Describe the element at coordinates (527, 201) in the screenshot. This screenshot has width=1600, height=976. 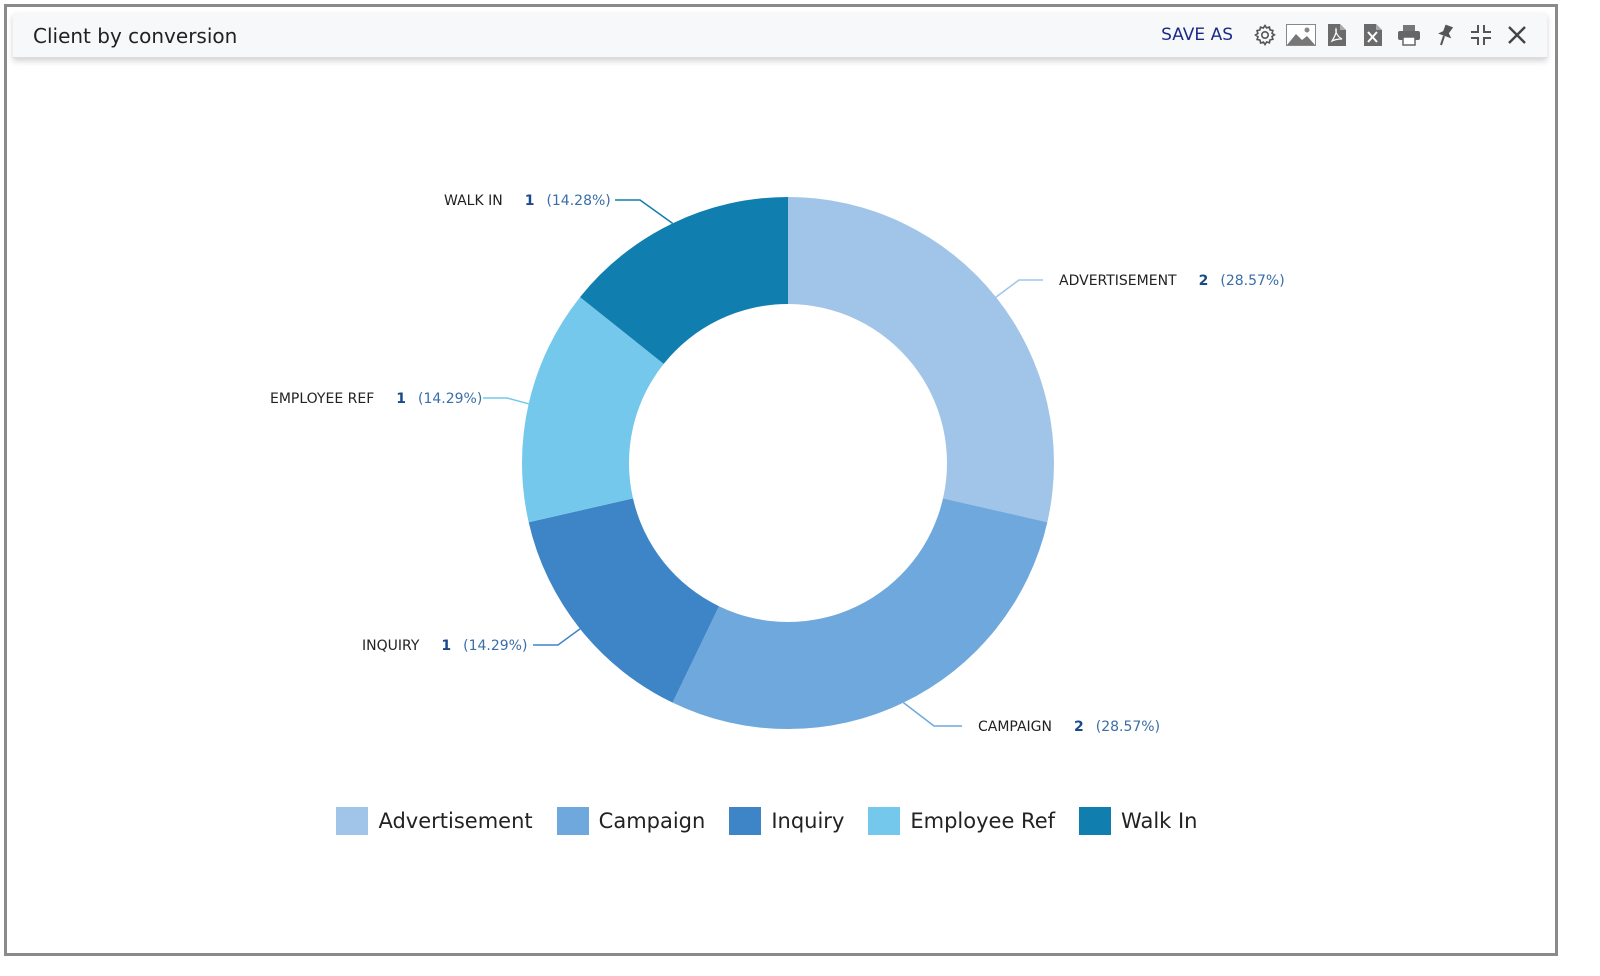
I see `data-label: WALK IN 1 (14.28%)` at that location.